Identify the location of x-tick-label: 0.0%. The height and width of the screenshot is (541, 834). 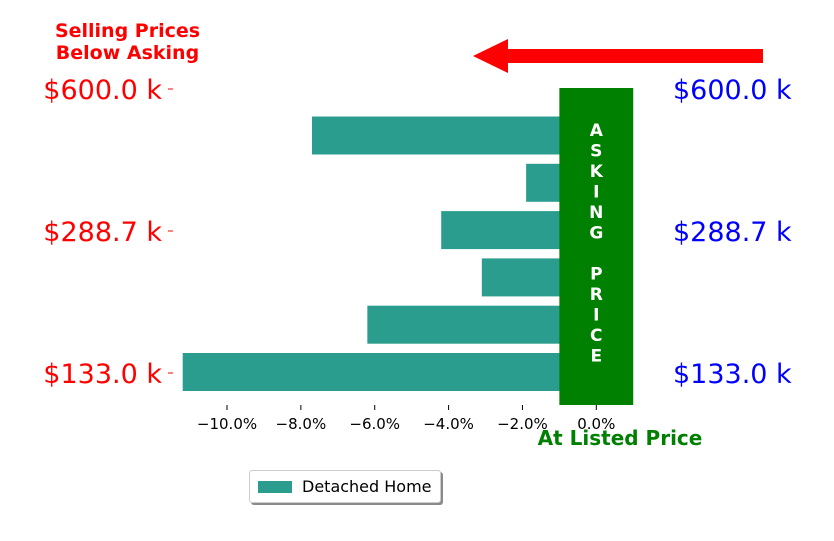
(596, 424).